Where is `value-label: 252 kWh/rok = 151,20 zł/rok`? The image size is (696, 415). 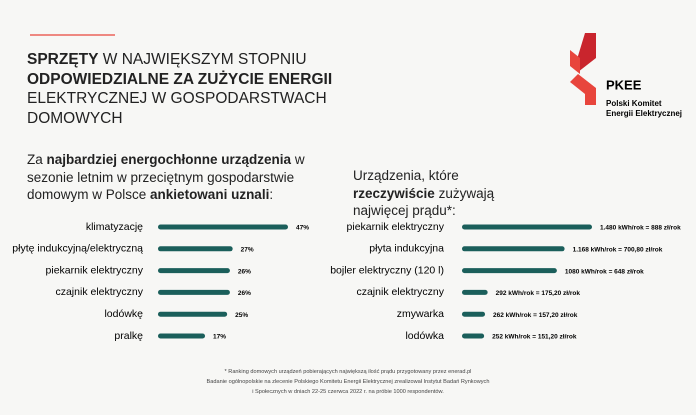 value-label: 252 kWh/rok = 151,20 zł/rok is located at coordinates (534, 337).